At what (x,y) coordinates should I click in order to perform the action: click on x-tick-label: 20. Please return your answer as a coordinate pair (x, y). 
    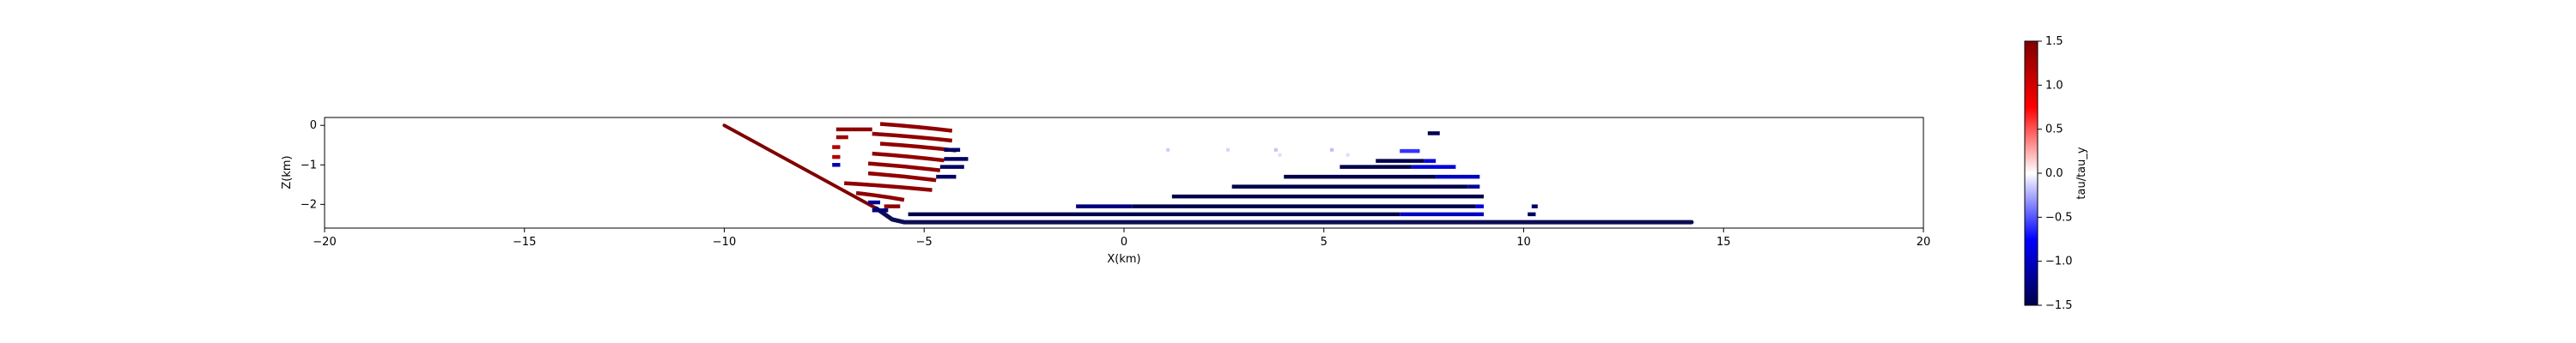
    Looking at the image, I should click on (1924, 243).